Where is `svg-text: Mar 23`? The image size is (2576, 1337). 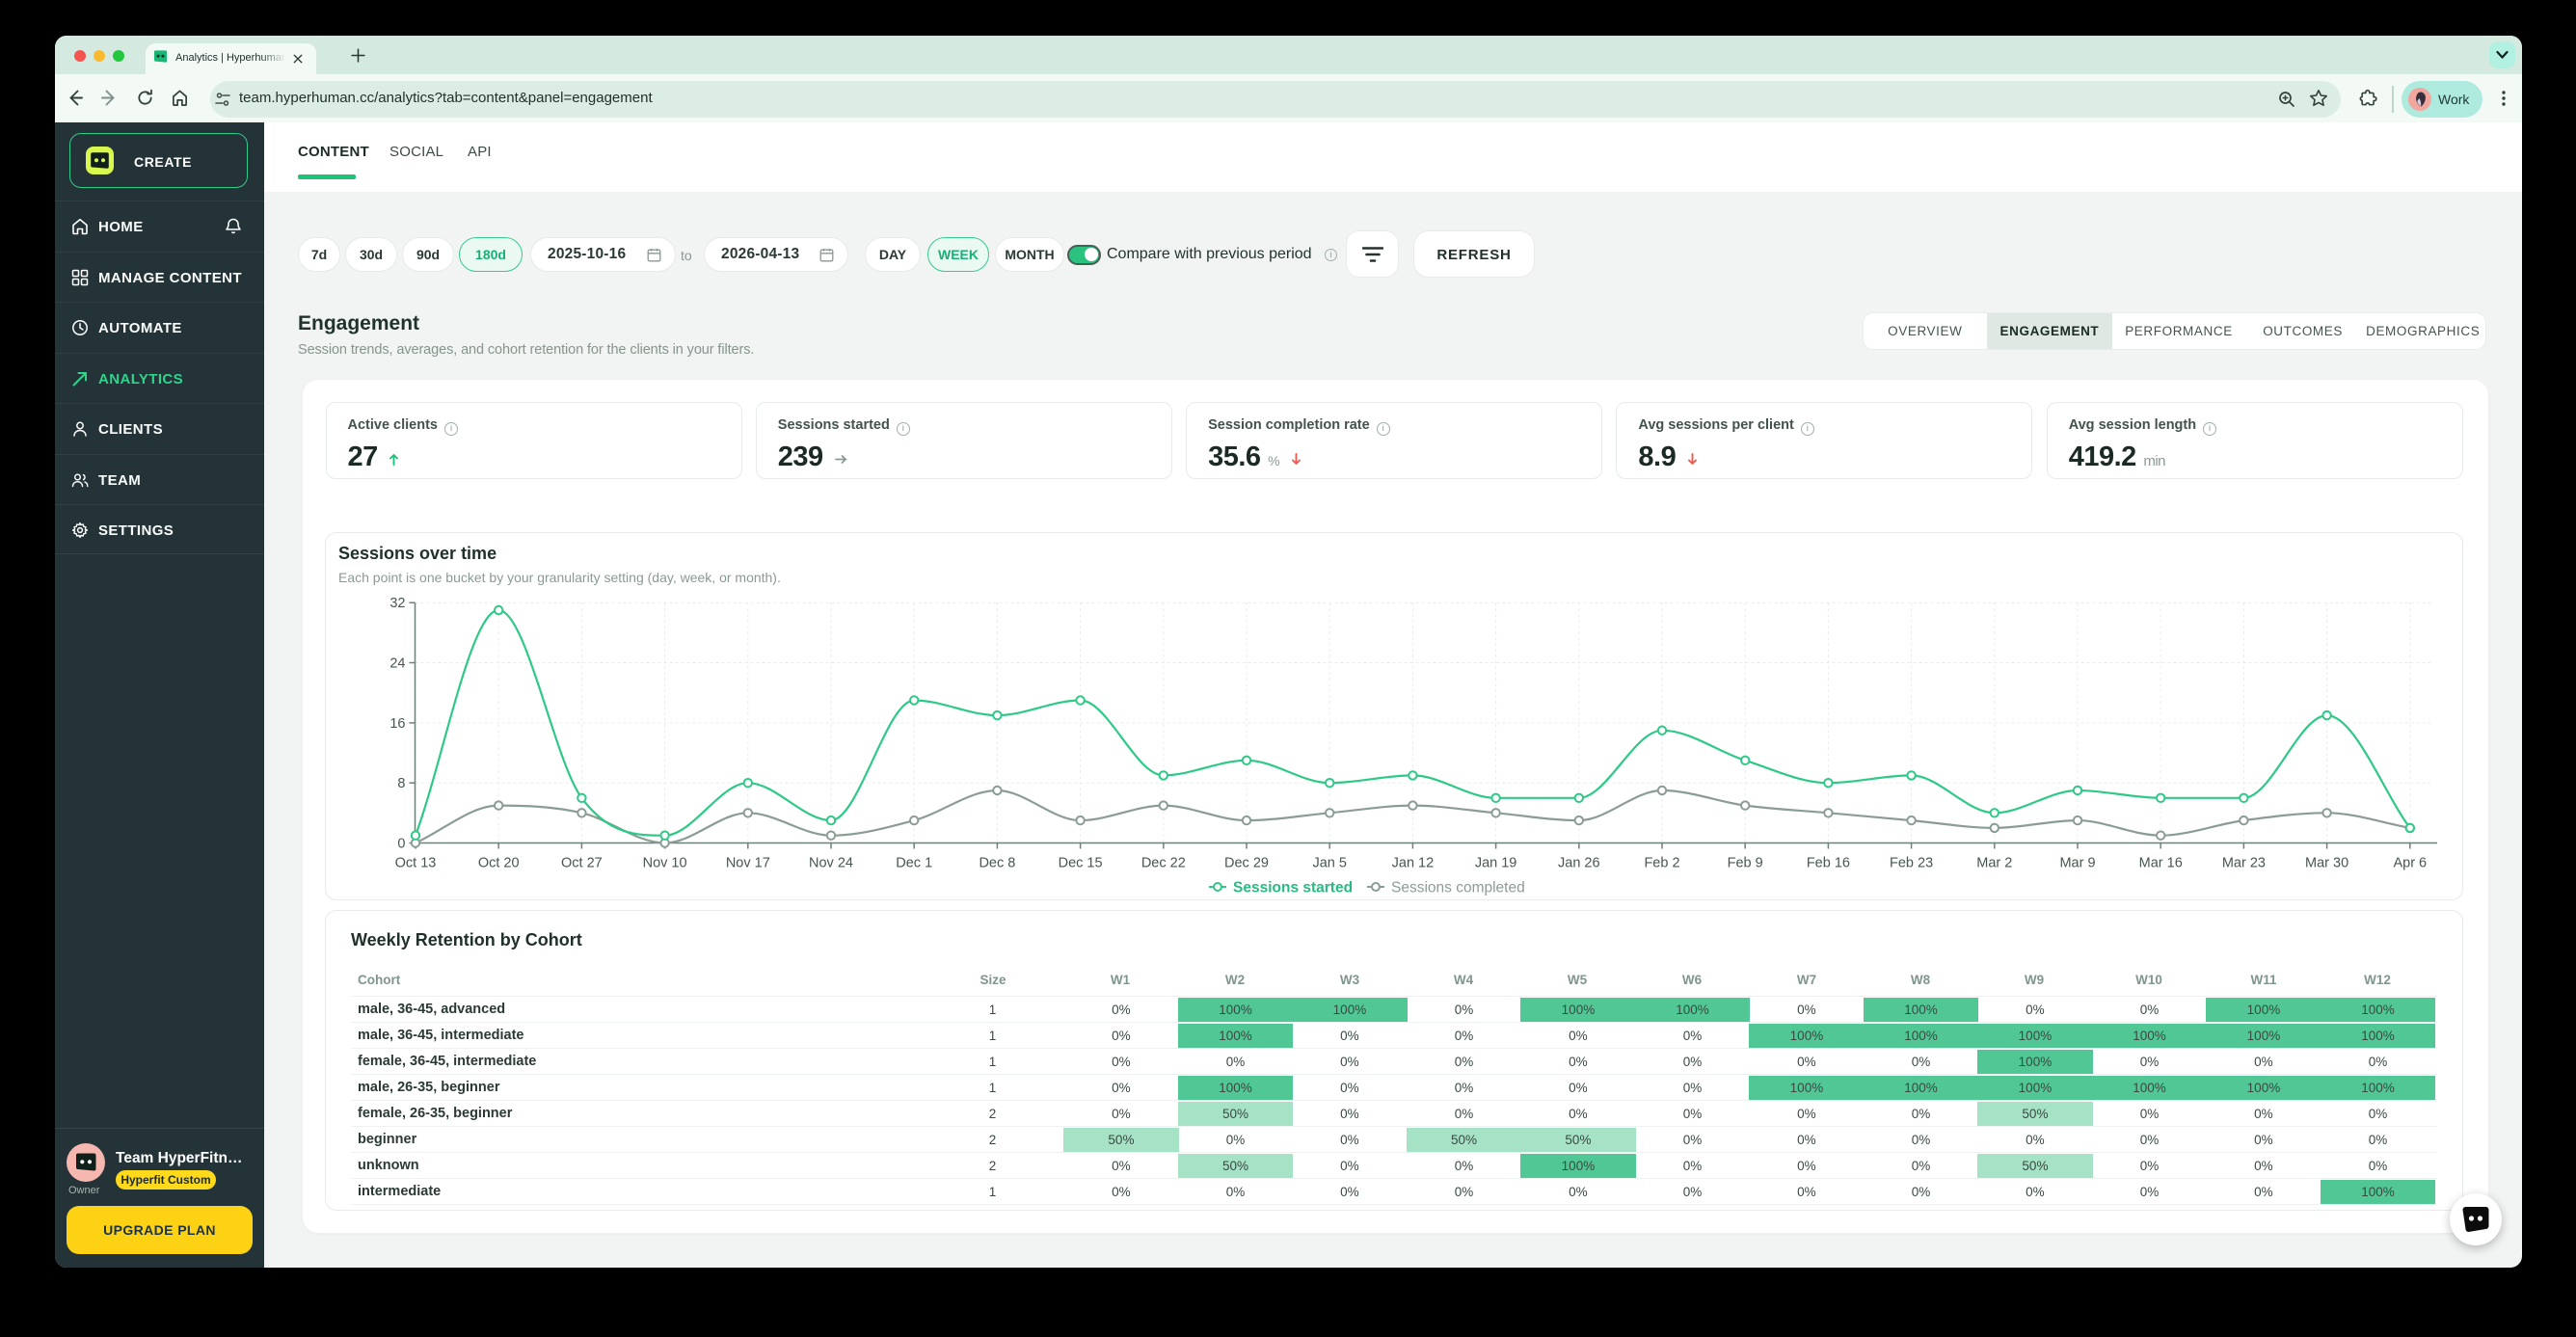 svg-text: Mar 23 is located at coordinates (2244, 863).